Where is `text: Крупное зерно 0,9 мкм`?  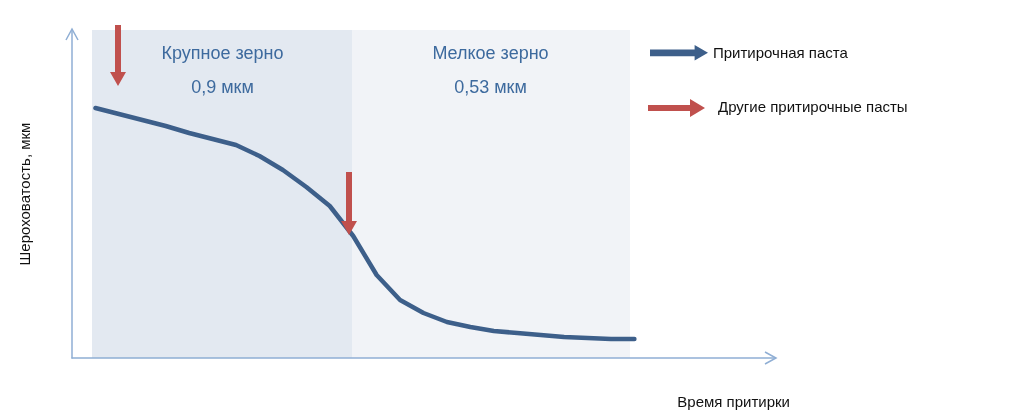
text: Крупное зерно 0,9 мкм is located at coordinates (222, 70).